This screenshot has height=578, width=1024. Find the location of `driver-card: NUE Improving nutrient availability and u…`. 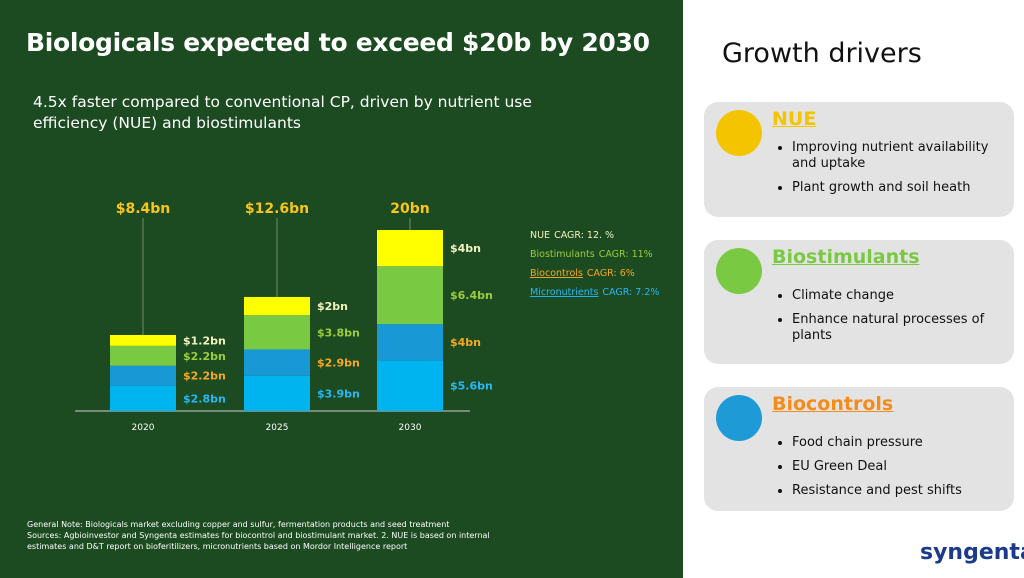

driver-card: NUE Improving nutrient availability and u… is located at coordinates (859, 159).